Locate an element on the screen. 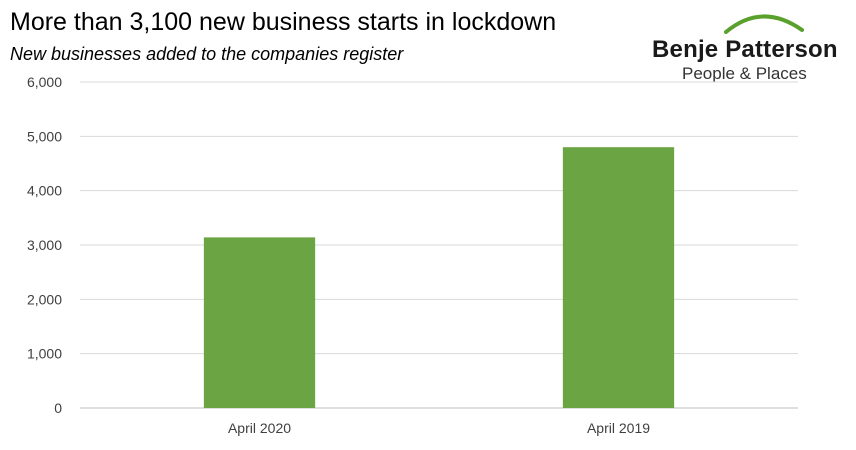 This screenshot has height=450, width=856. y-tick-label: 1,000 is located at coordinates (44, 354).